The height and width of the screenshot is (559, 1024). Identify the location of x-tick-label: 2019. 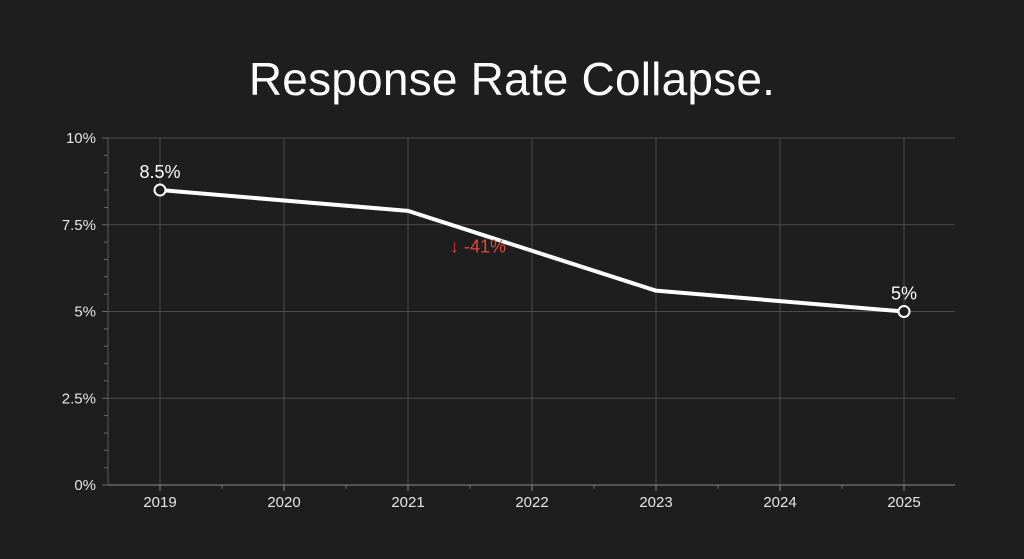
(159, 502).